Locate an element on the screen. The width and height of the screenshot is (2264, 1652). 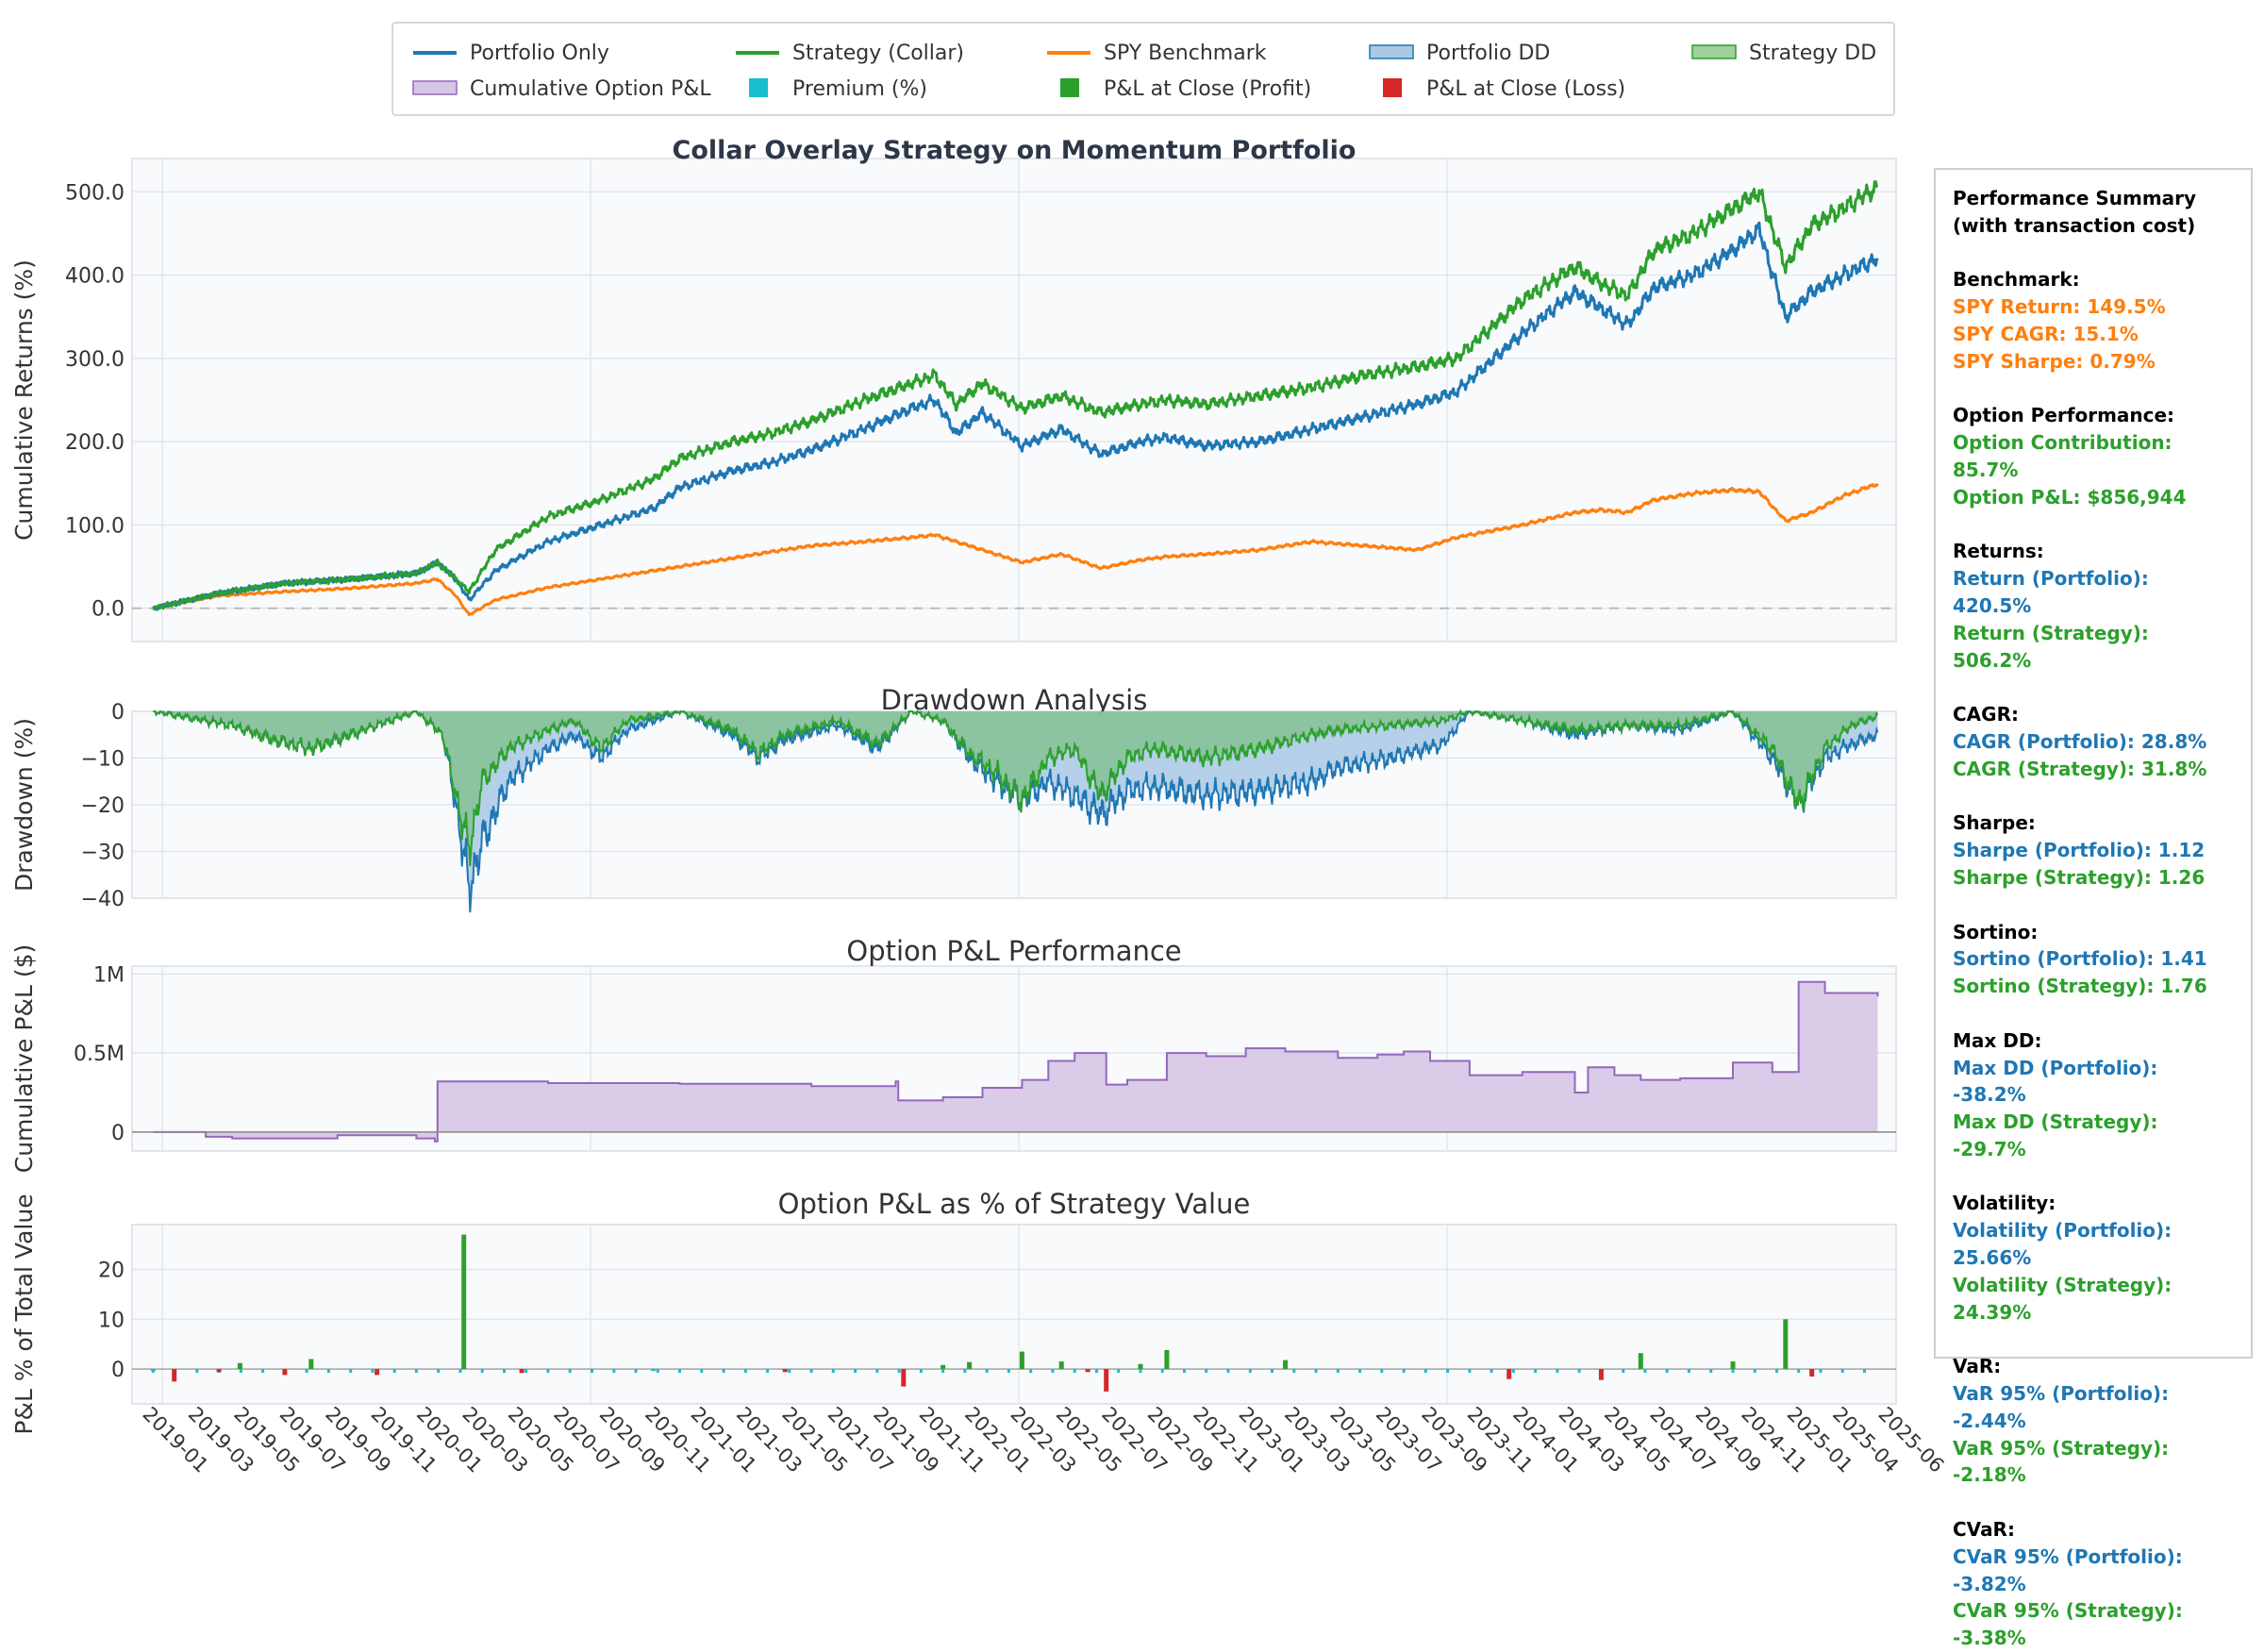
summary-metric: Sortino (Strategy): 1.76 is located at coordinates (2080, 986).